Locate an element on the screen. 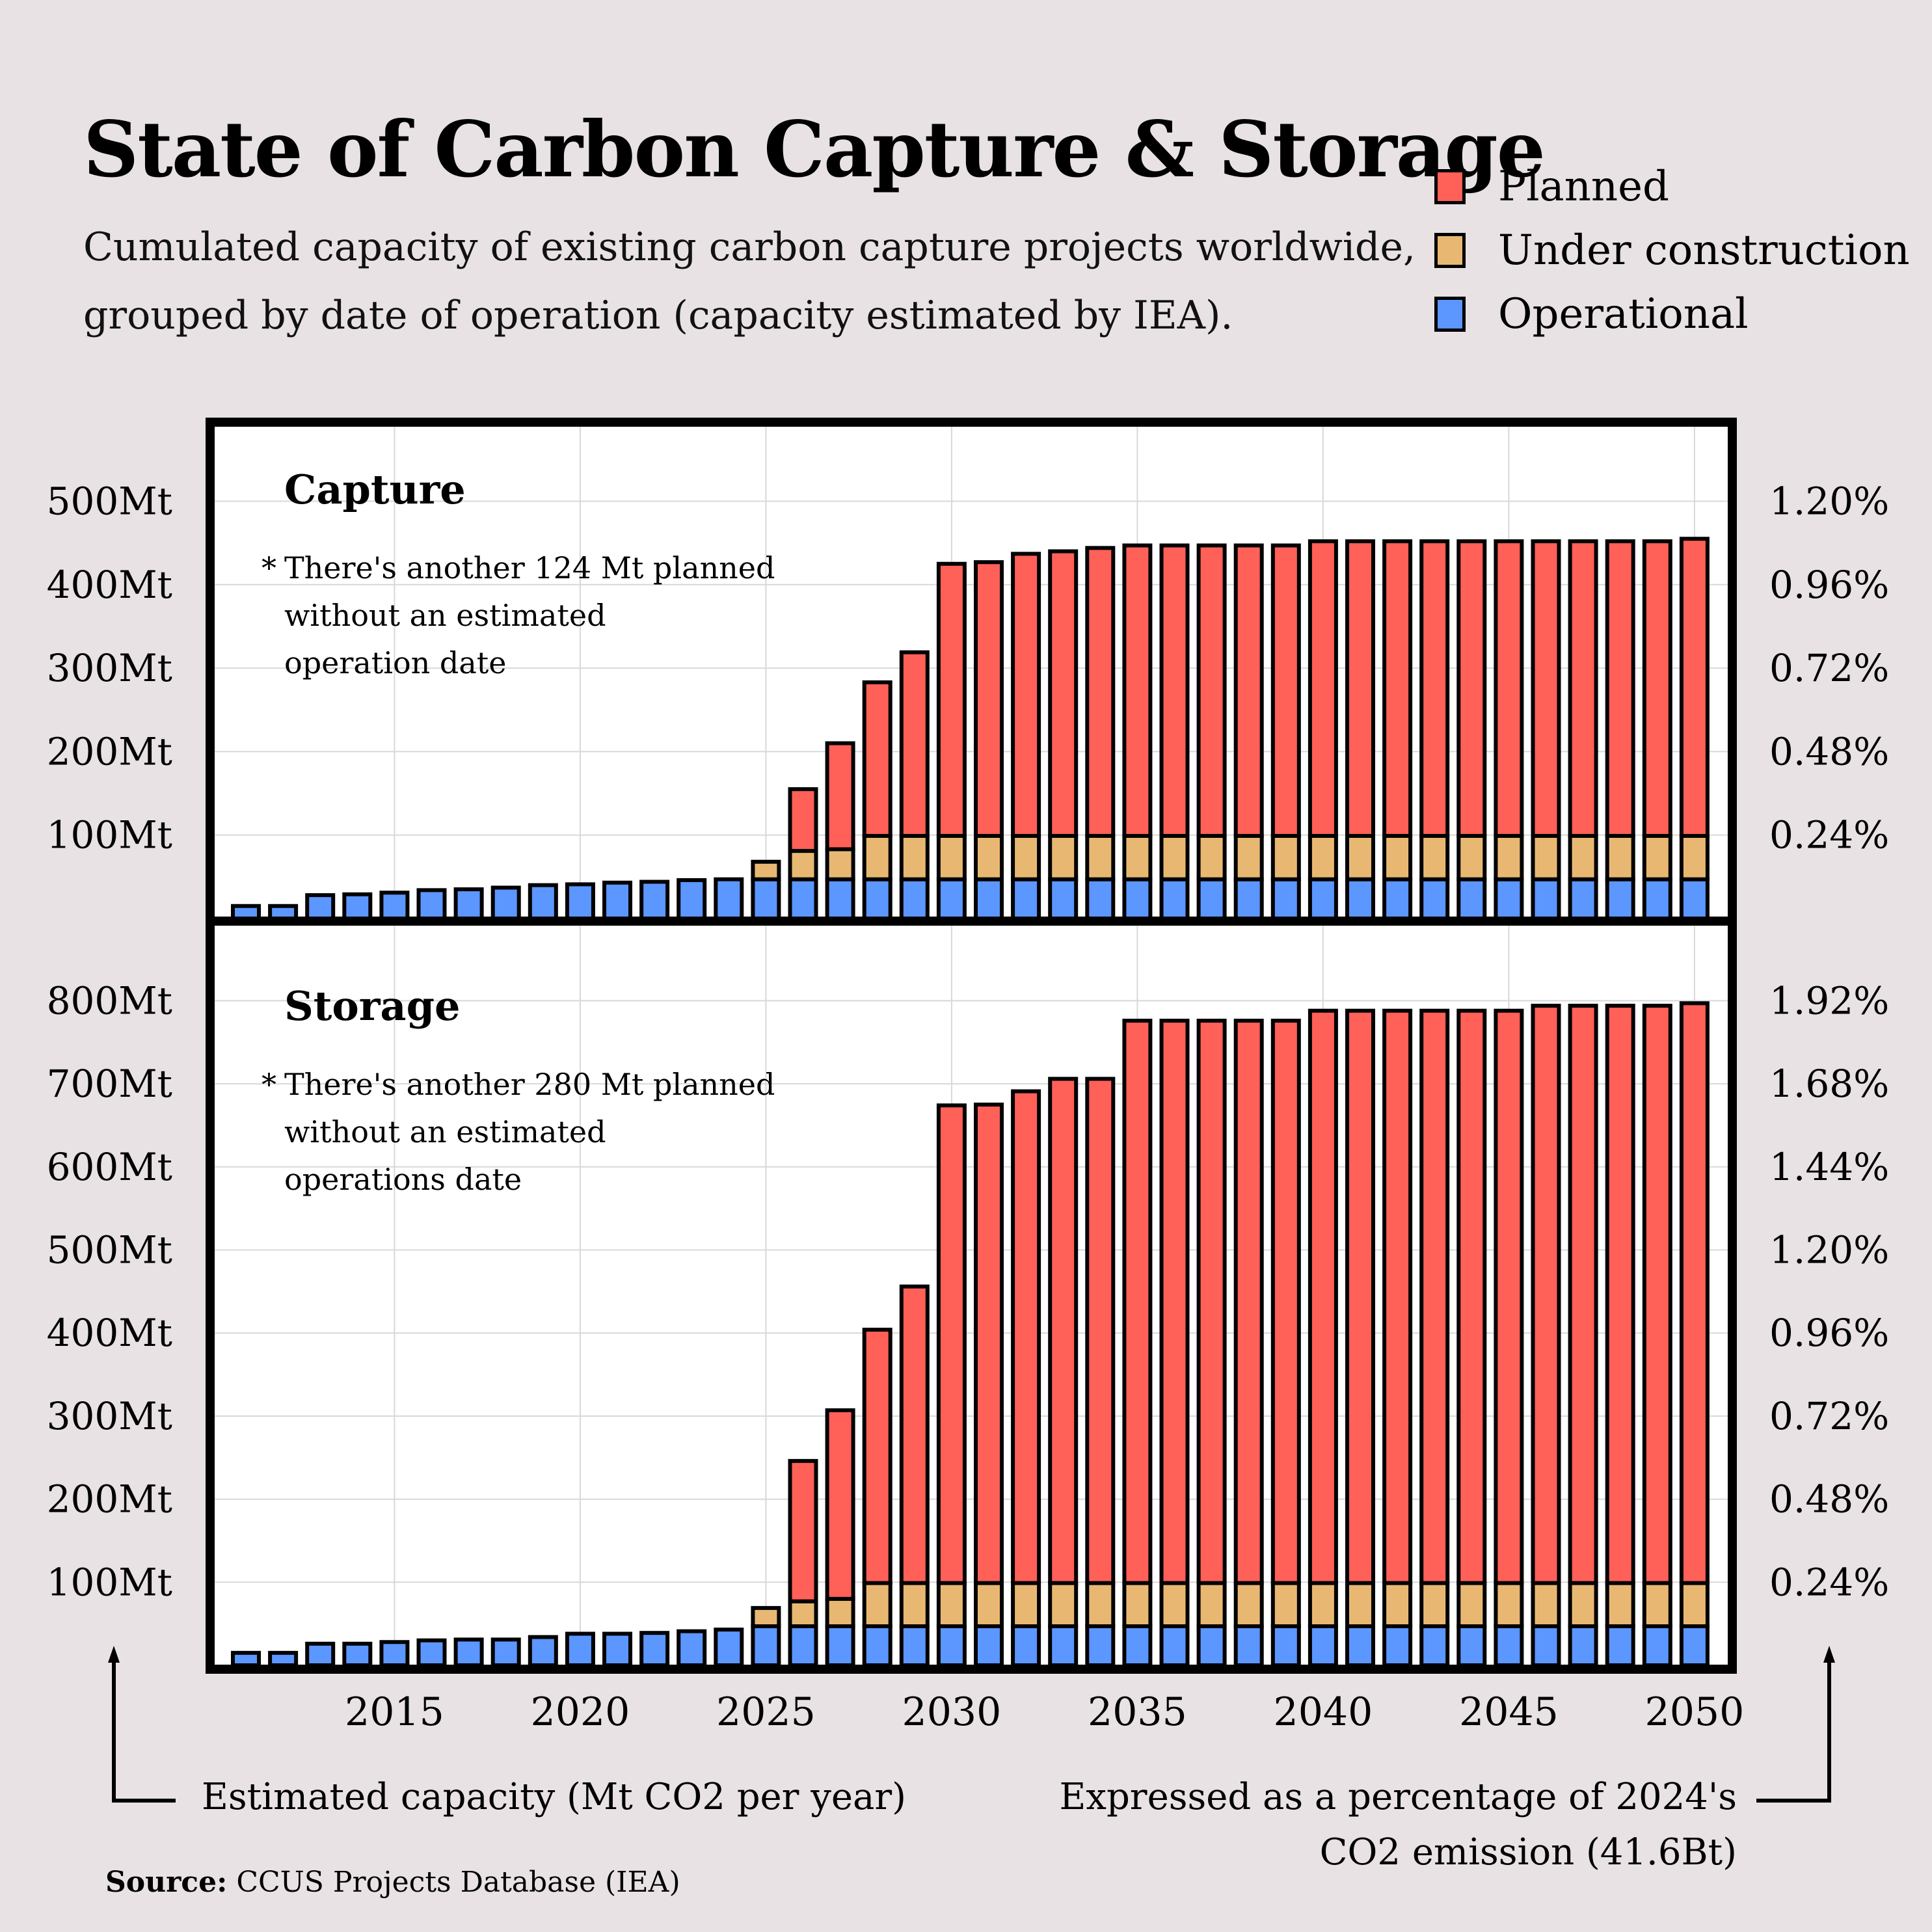 The height and width of the screenshot is (1932, 1932). annotation-marker: * is located at coordinates (269, 567).